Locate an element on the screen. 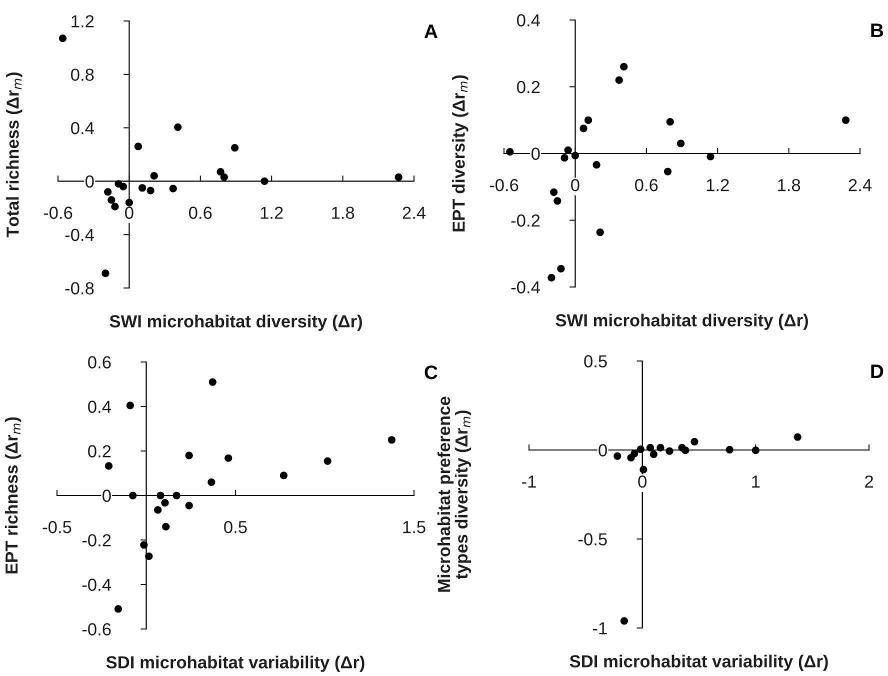  y-tick-label: 0.6 is located at coordinates (99, 362).